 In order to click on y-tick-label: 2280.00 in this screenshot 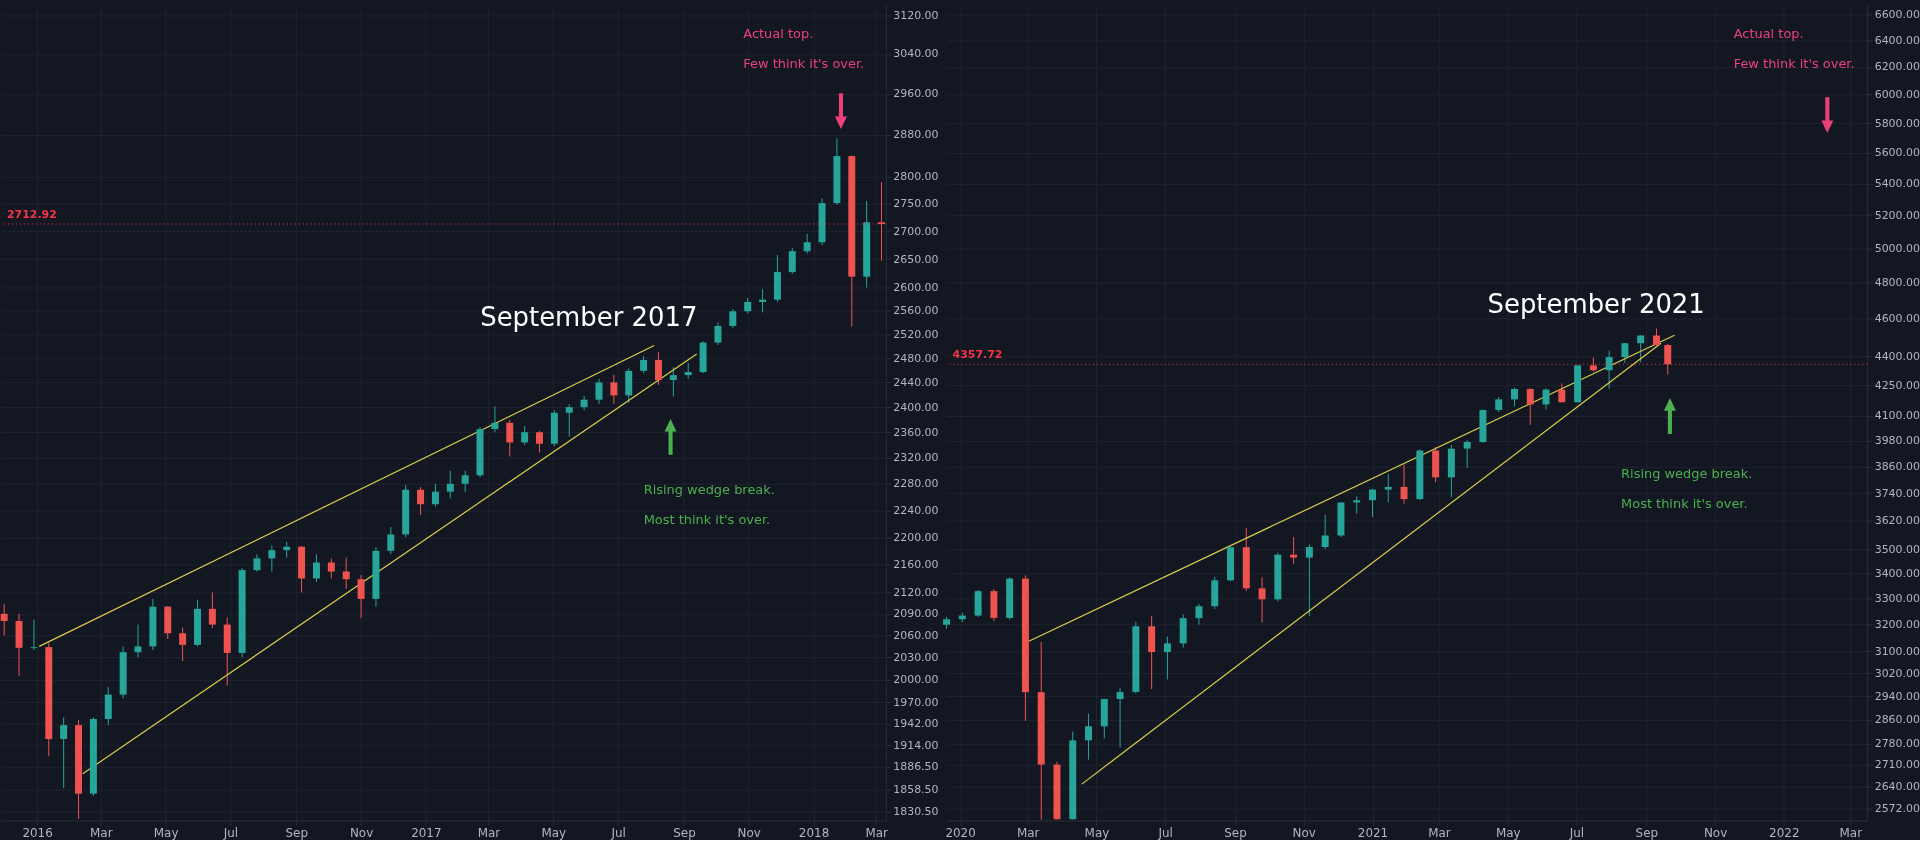, I will do `click(916, 484)`.